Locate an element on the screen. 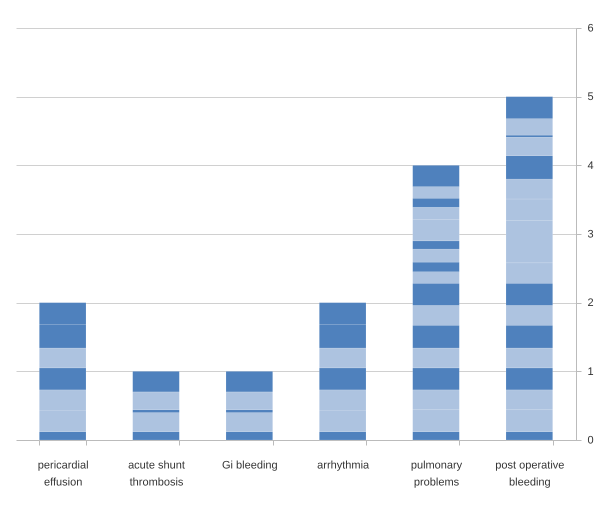 The height and width of the screenshot is (510, 603). y-tick-label: 6 is located at coordinates (591, 28).